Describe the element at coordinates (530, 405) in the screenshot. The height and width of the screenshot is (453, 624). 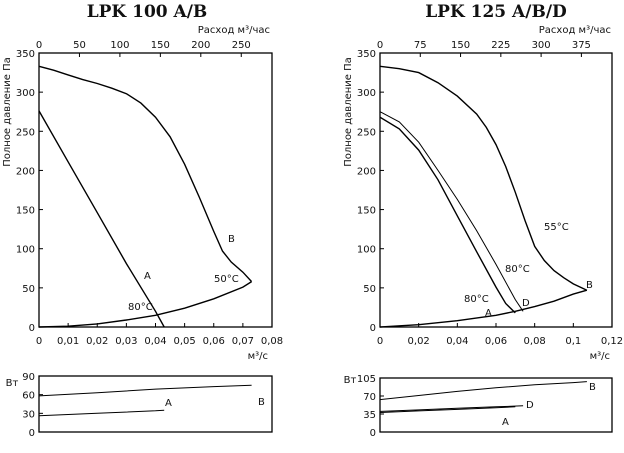
I see `power-label-d: D` at that location.